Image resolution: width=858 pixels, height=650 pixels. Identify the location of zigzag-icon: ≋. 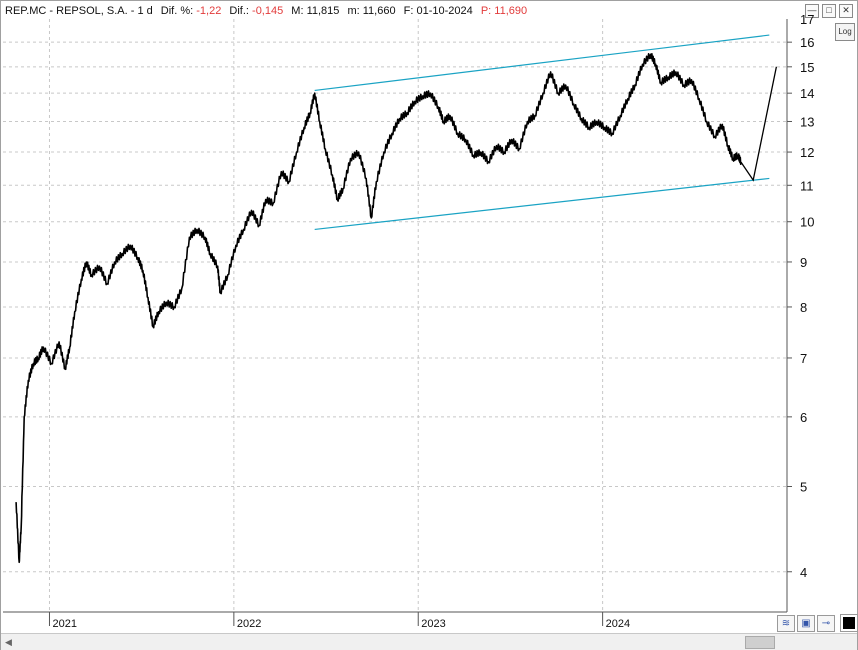
(786, 623).